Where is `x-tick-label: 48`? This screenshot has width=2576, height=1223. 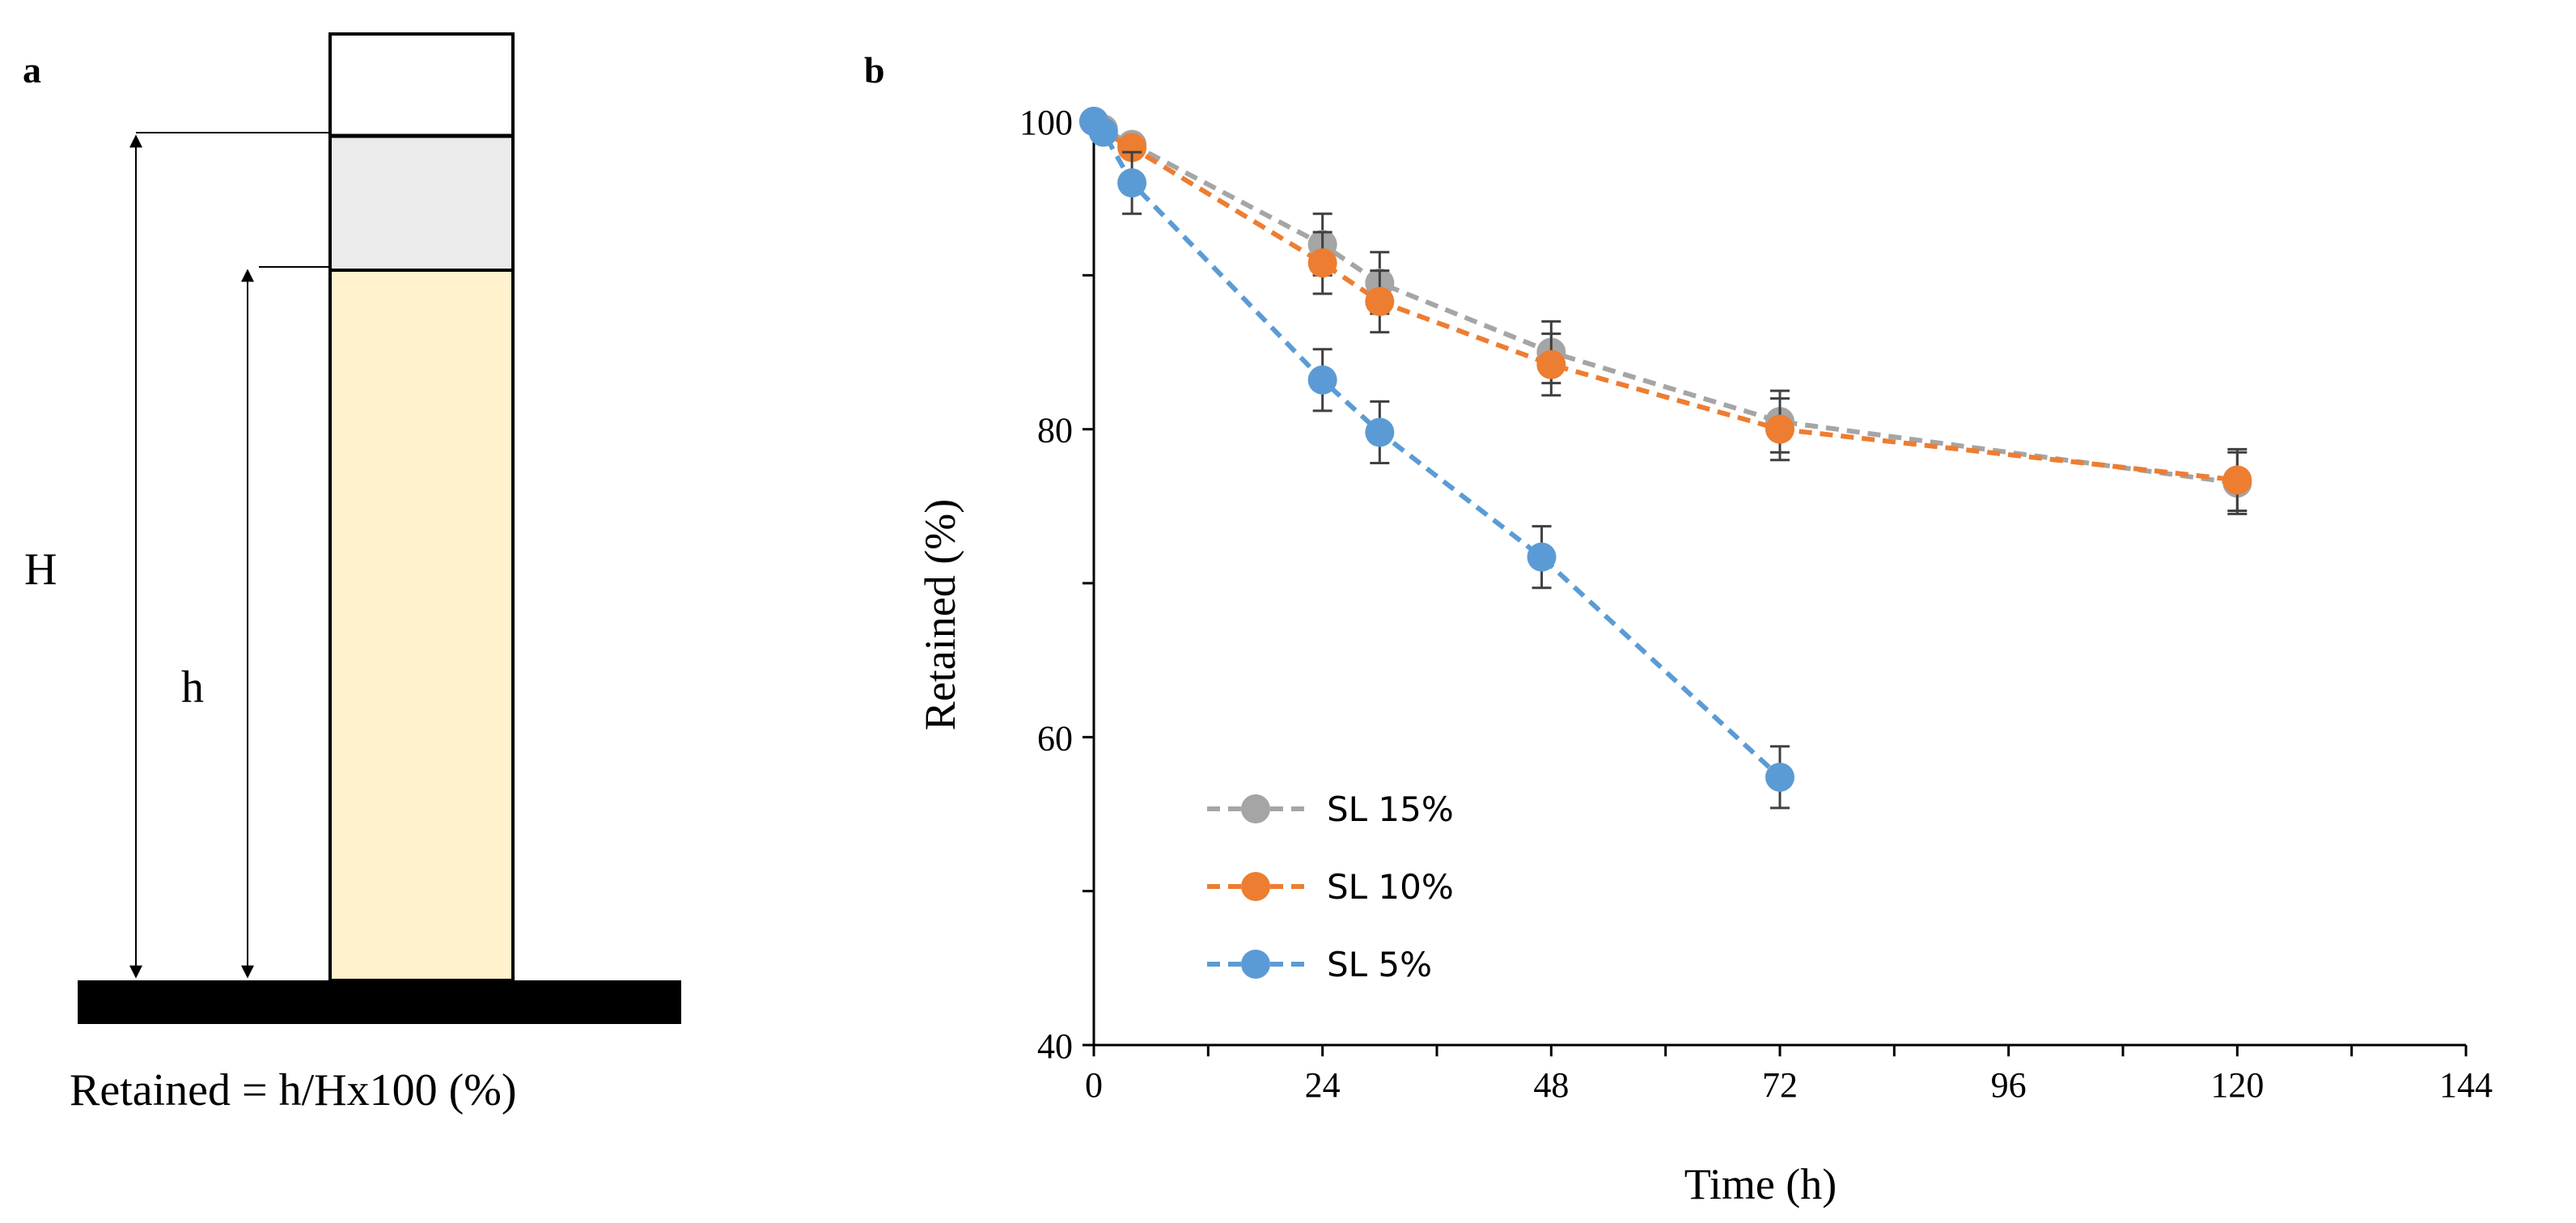 x-tick-label: 48 is located at coordinates (1551, 1085).